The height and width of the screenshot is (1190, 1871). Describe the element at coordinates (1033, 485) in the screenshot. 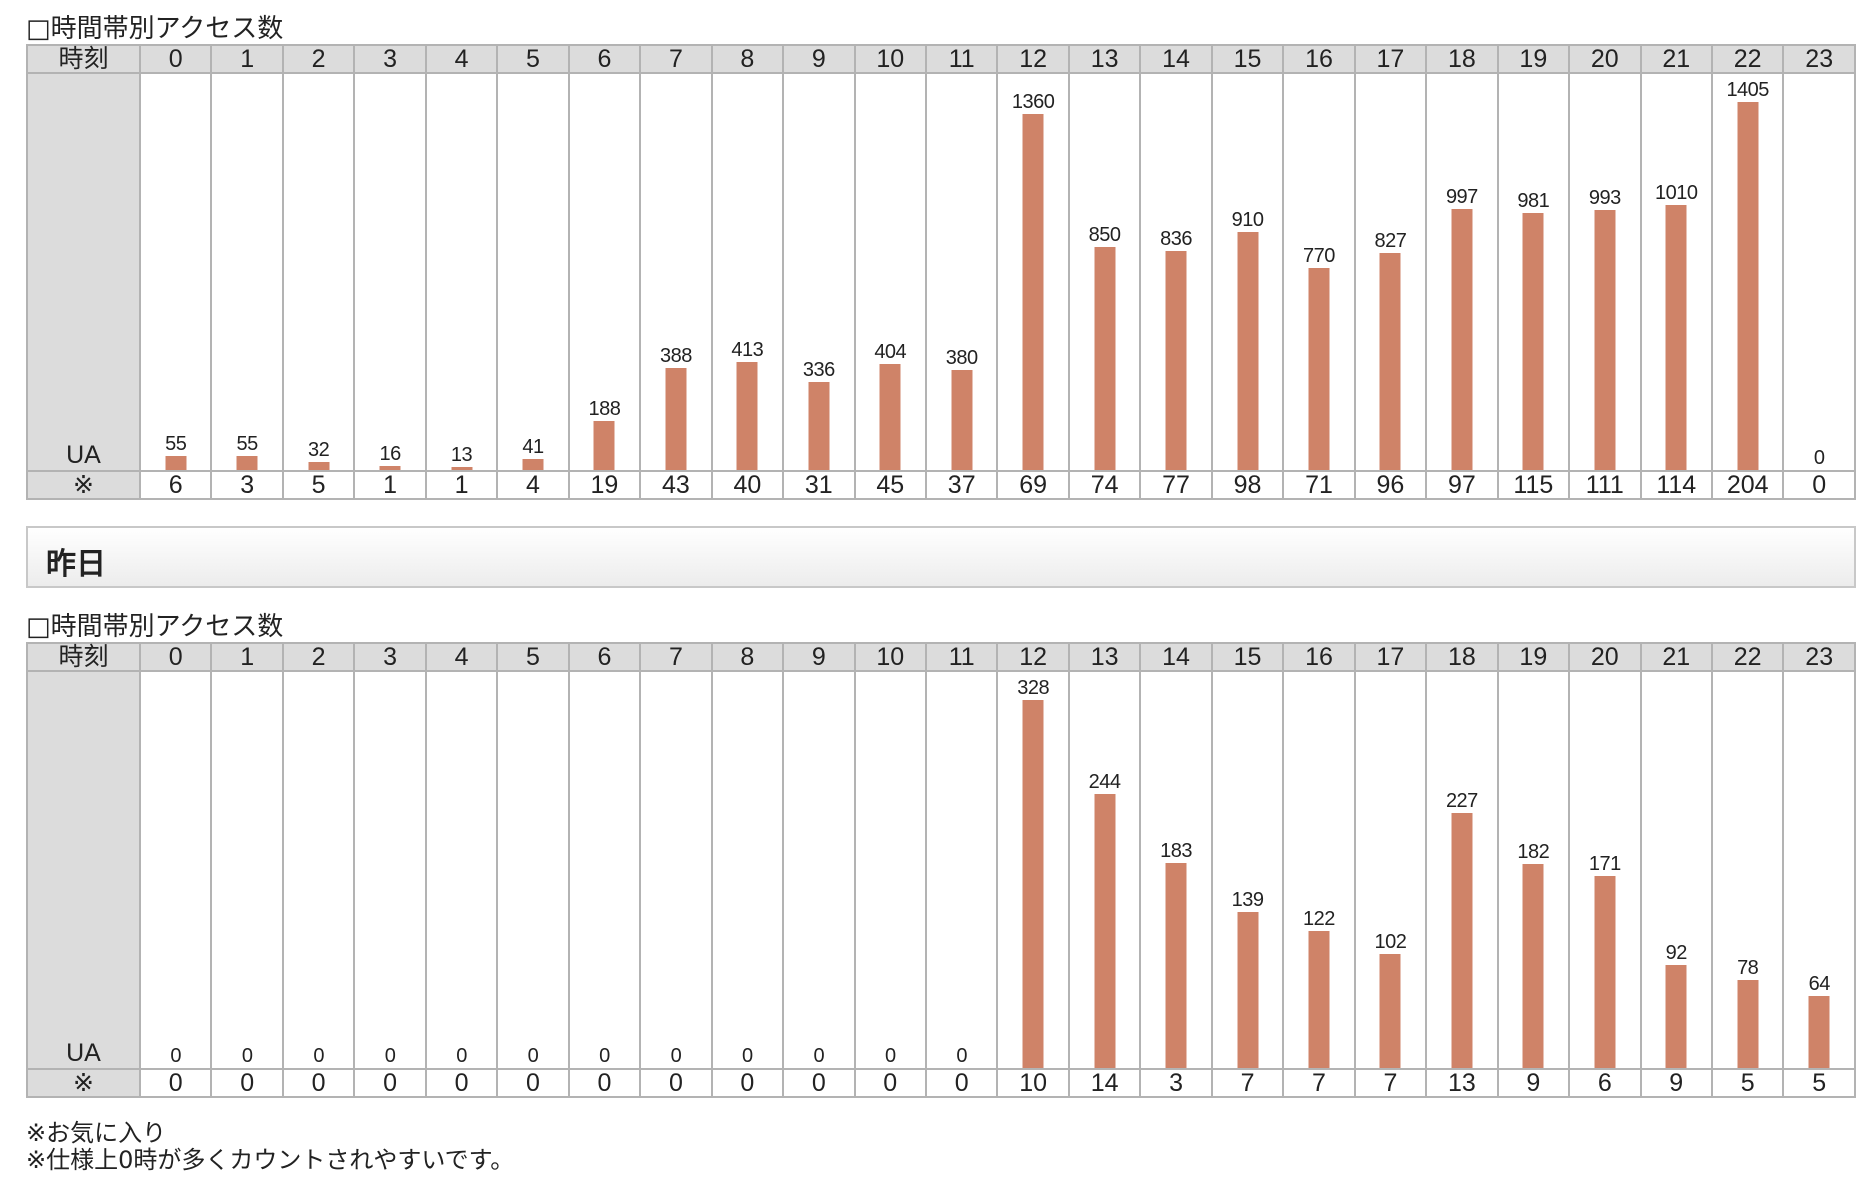

I see `favorites-count: 69` at that location.